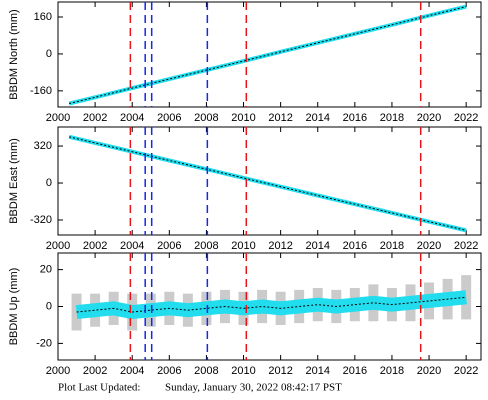  I want to click on y-axis-label: BBDM North (mm), so click(14, 54).